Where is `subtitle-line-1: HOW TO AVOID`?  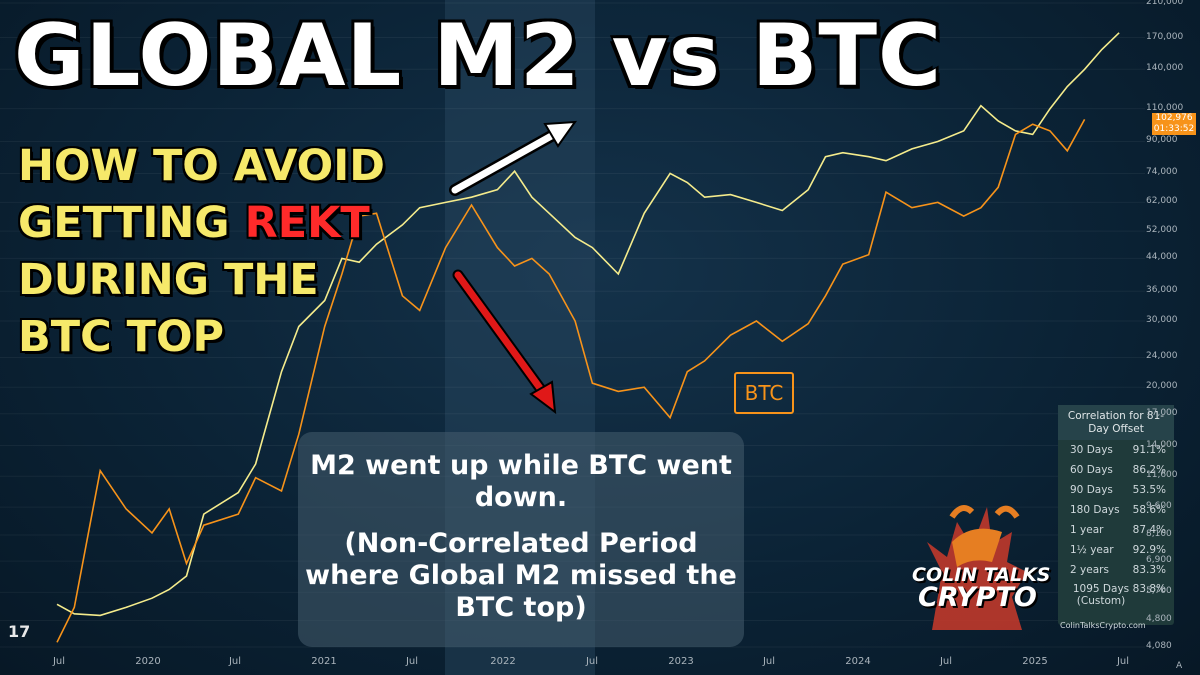
subtitle-line-1: HOW TO AVOID is located at coordinates (201, 166).